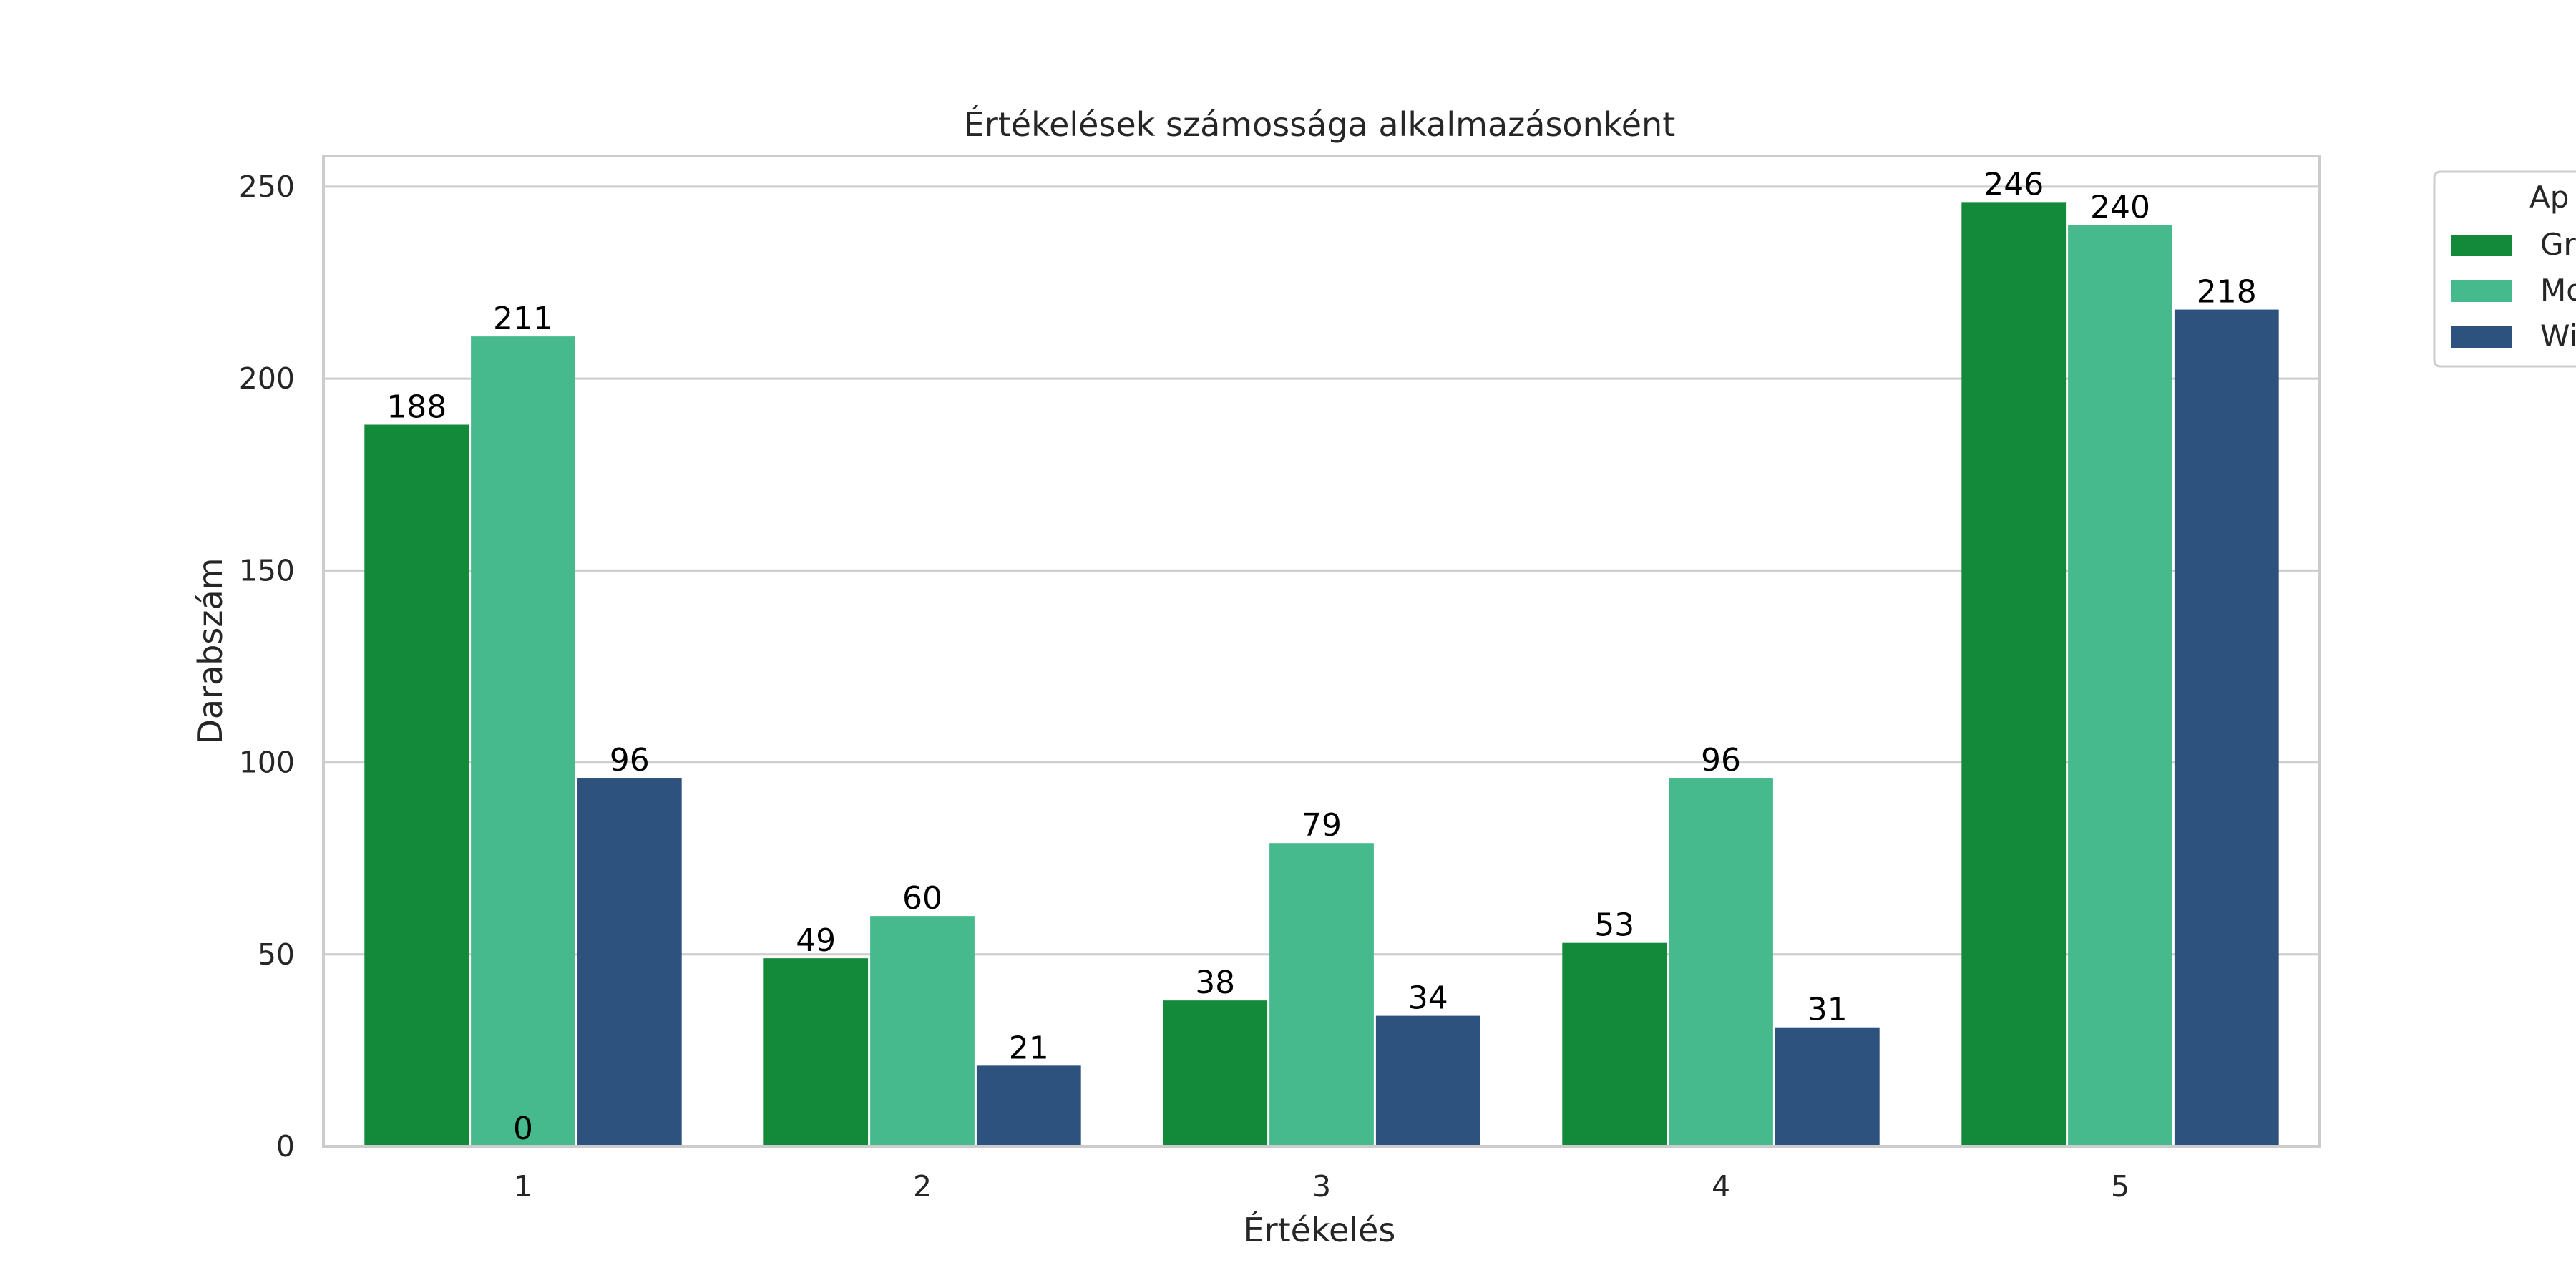 The image size is (2576, 1288). I want to click on x-tick-label: 3, so click(1321, 1186).